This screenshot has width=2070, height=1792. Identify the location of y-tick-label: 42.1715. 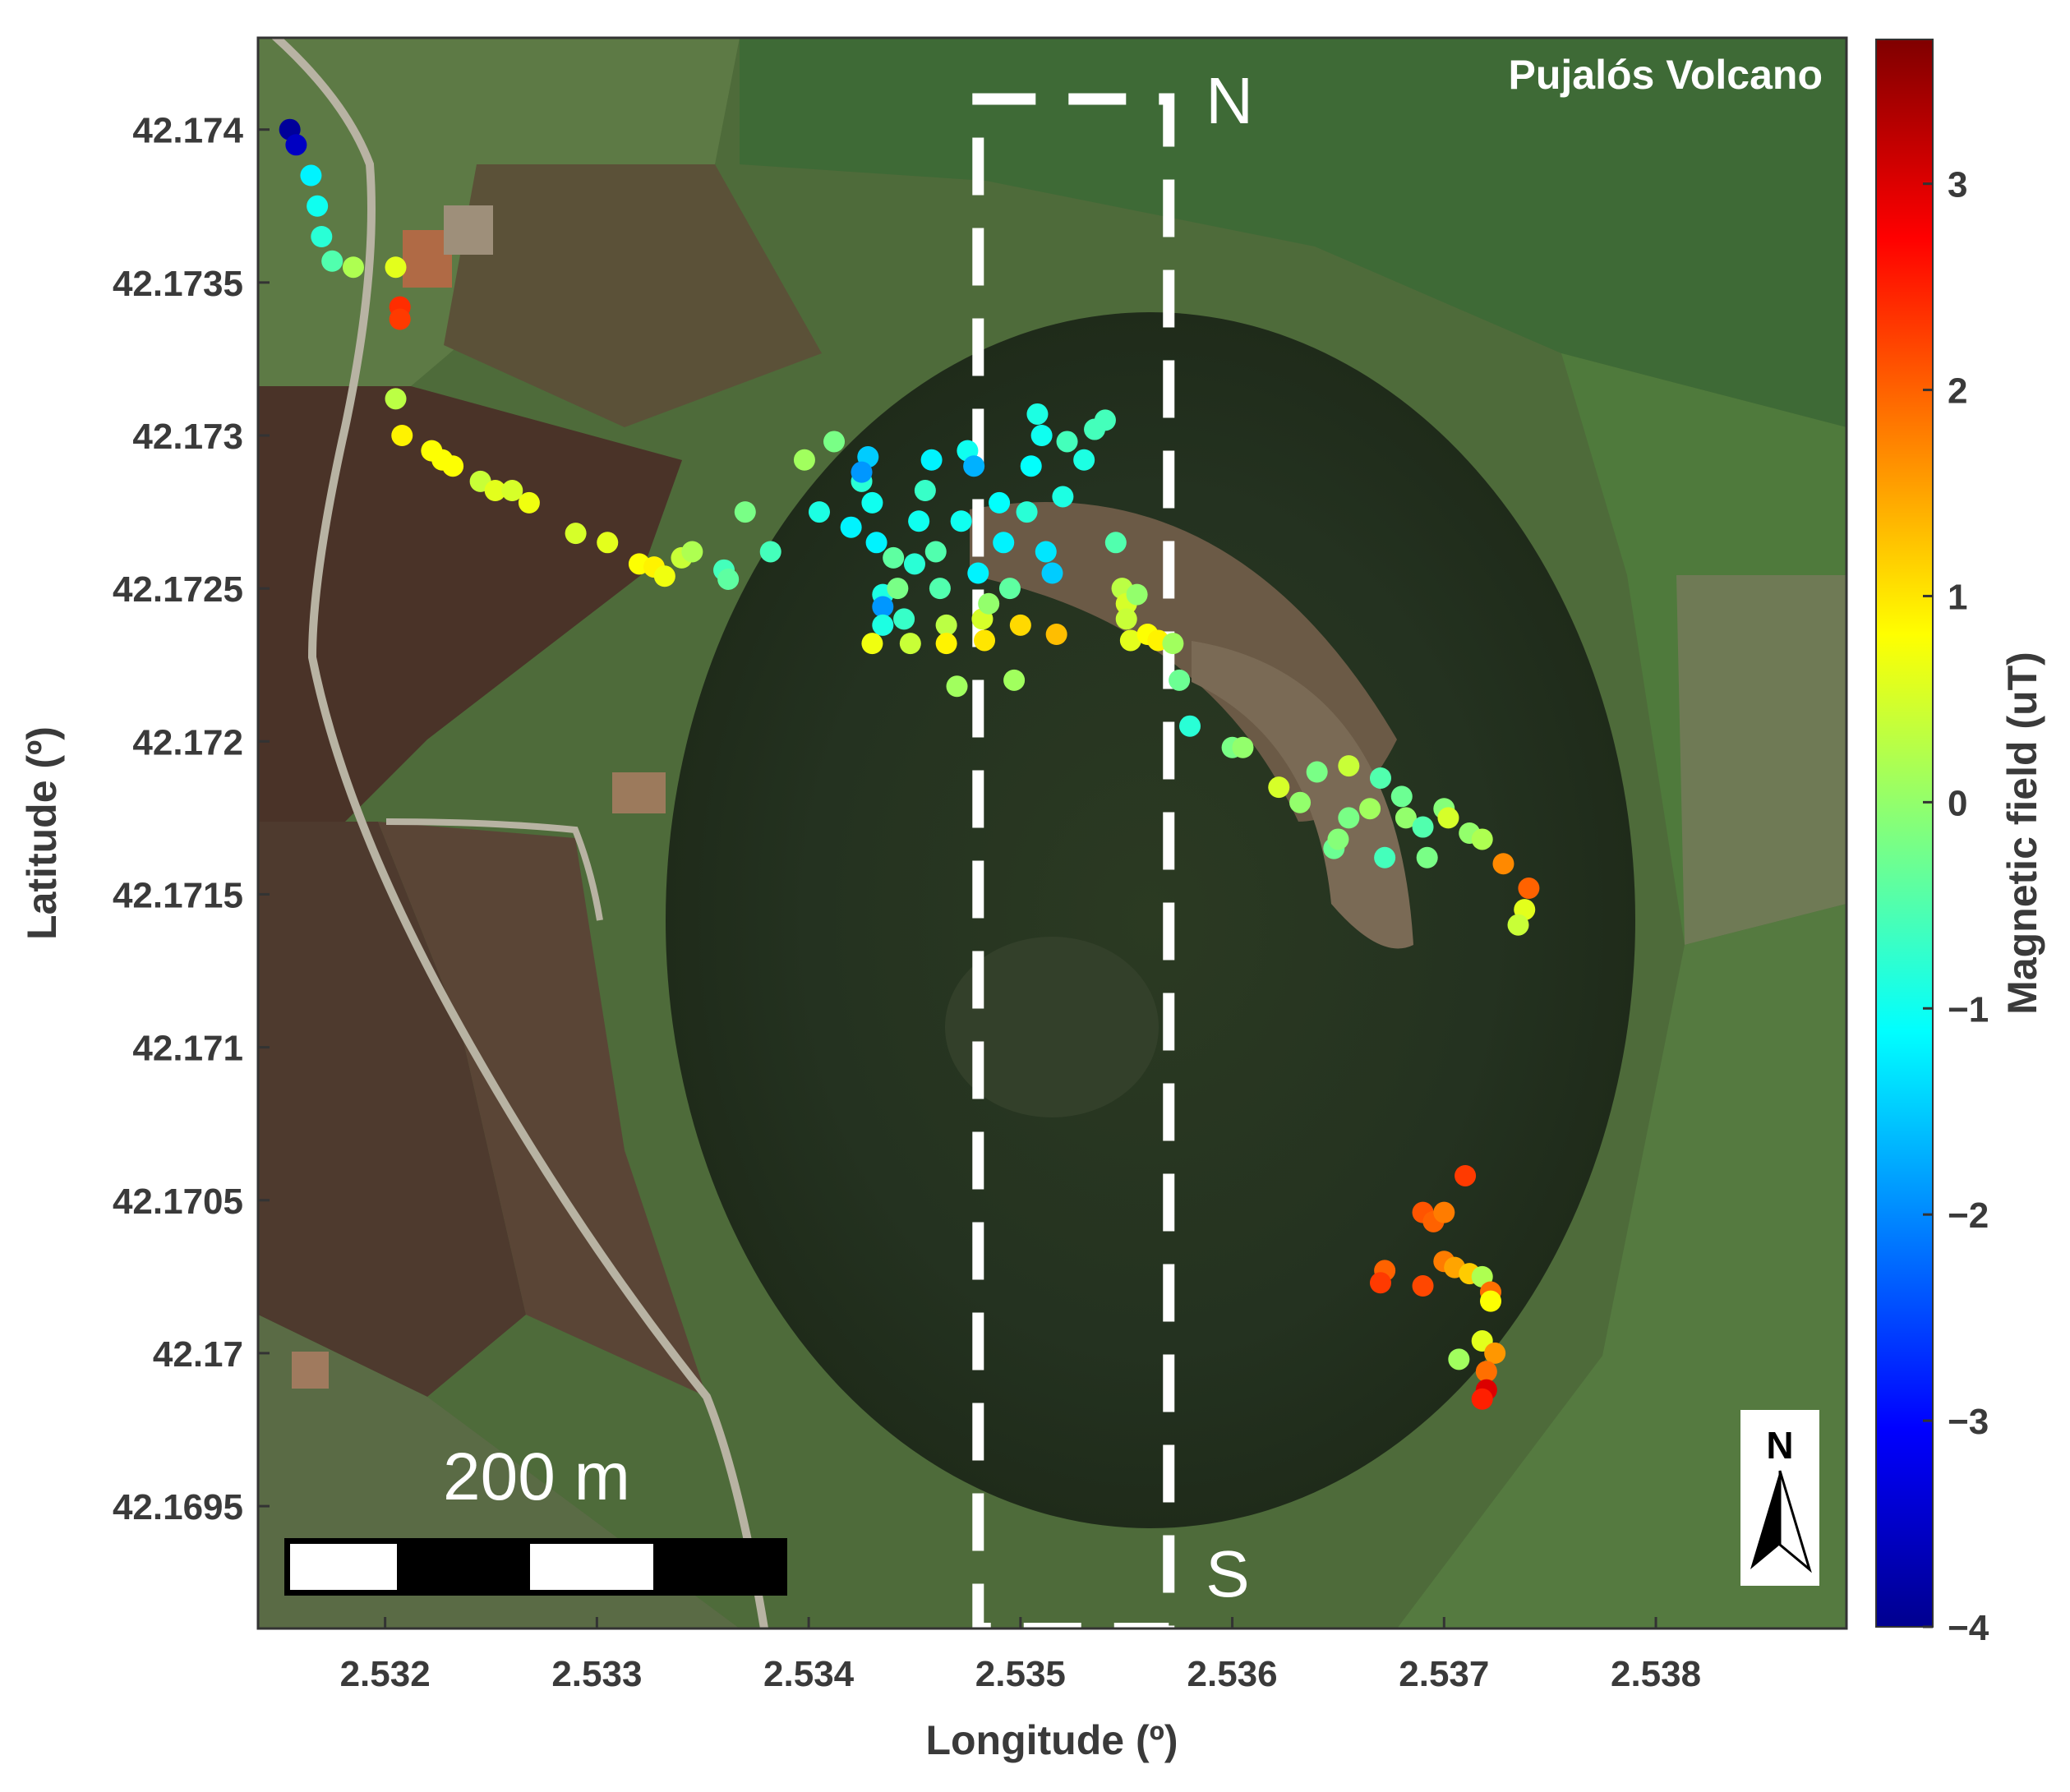
(178, 895).